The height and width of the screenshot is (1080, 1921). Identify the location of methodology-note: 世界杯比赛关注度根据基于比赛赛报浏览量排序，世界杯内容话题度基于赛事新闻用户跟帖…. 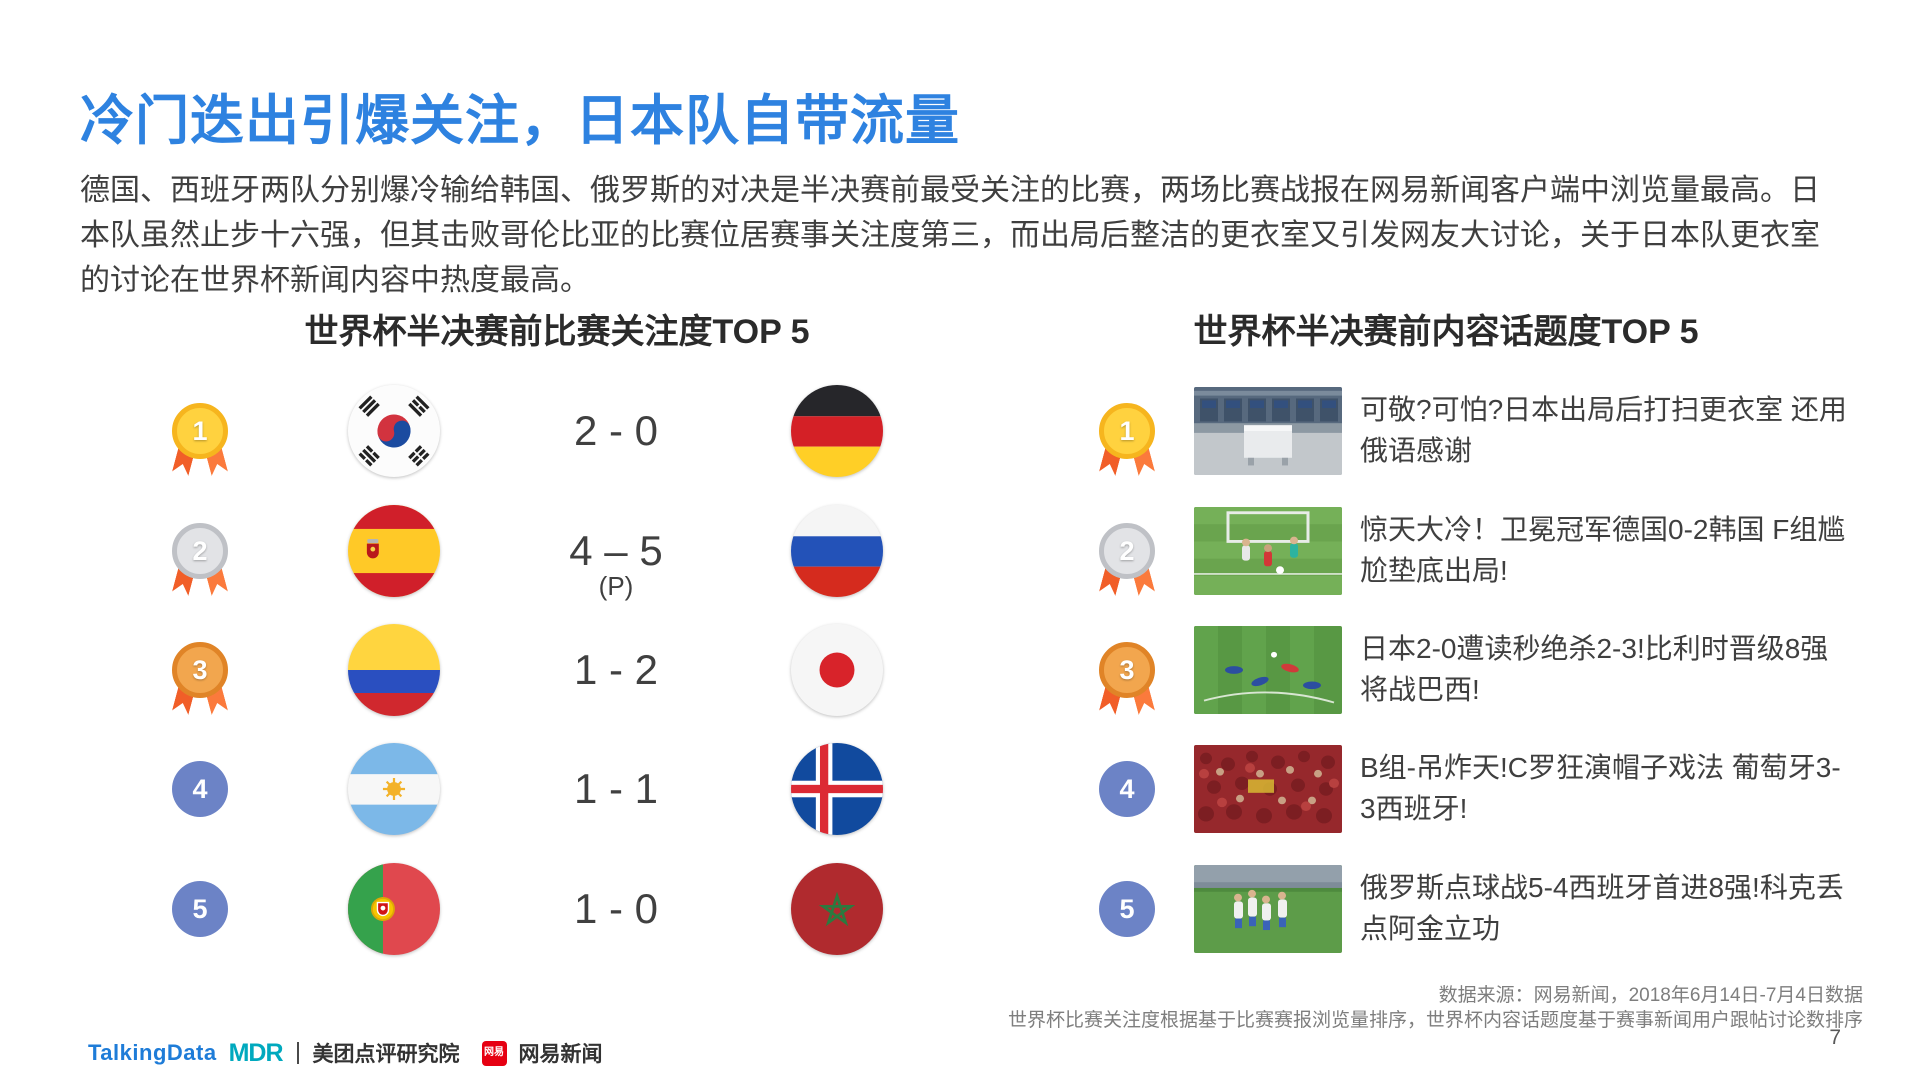
(1435, 1020).